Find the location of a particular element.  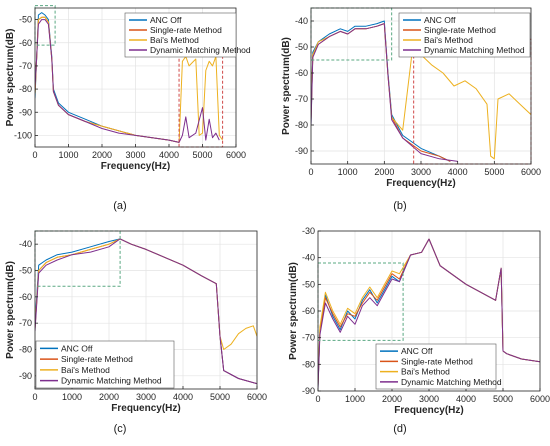

legend-box is located at coordinates (105, 364).